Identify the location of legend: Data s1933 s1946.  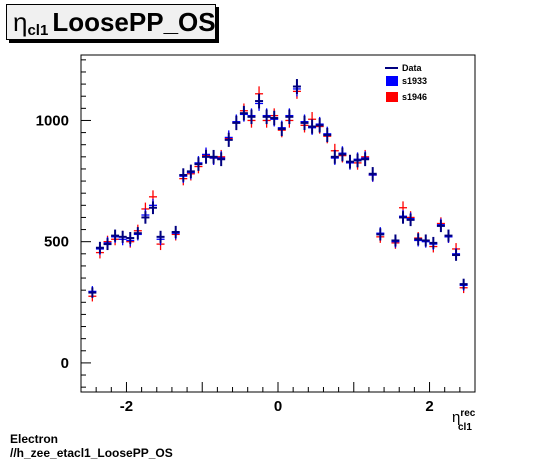
(406, 82).